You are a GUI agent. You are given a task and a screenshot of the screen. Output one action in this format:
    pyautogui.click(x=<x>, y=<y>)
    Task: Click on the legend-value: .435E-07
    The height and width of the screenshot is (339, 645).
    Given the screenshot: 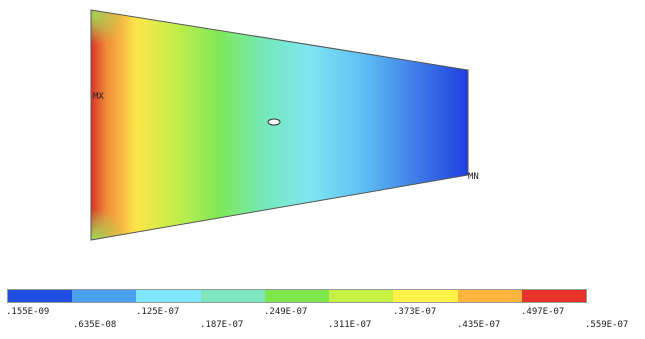 What is the action you would take?
    pyautogui.click(x=479, y=325)
    